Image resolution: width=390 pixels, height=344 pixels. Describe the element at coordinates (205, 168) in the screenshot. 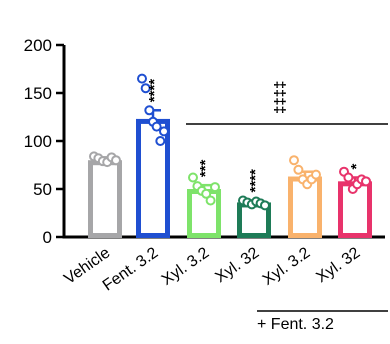

I see `significance-label: ***` at that location.